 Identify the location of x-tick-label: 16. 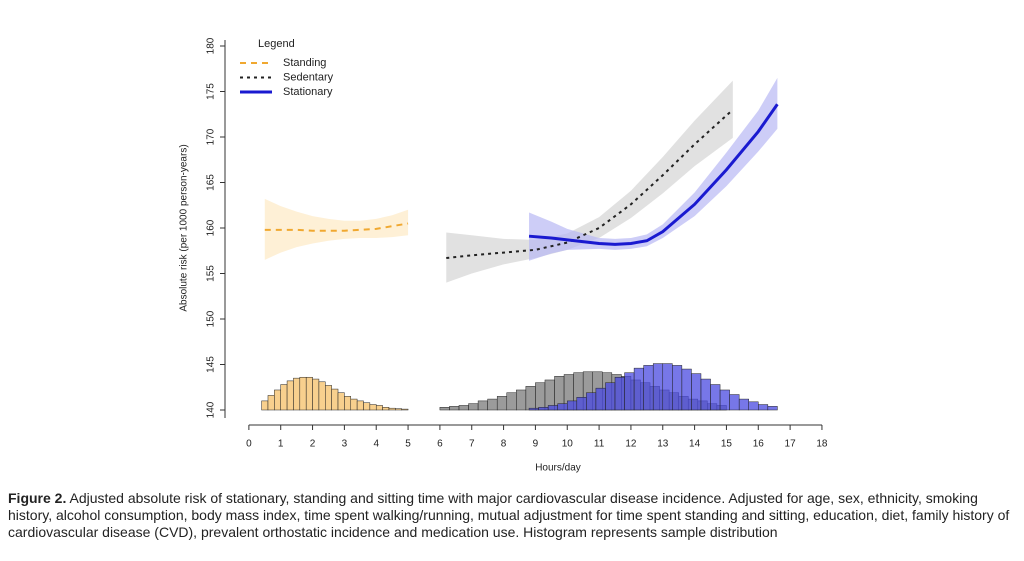
(759, 444).